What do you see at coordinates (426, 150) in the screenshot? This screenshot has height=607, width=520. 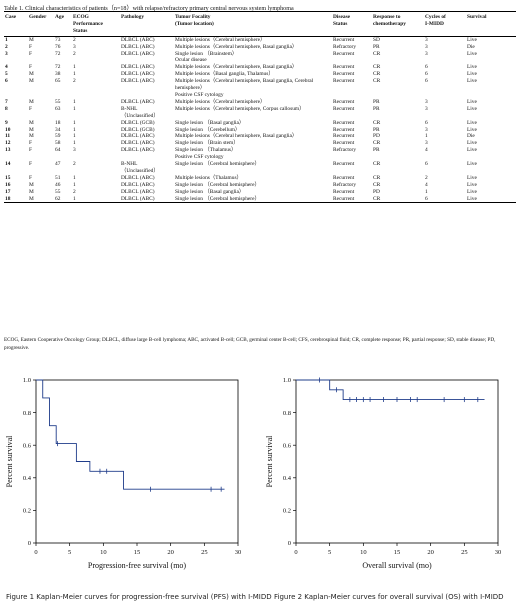 I see `cell-cycles: 4` at bounding box center [426, 150].